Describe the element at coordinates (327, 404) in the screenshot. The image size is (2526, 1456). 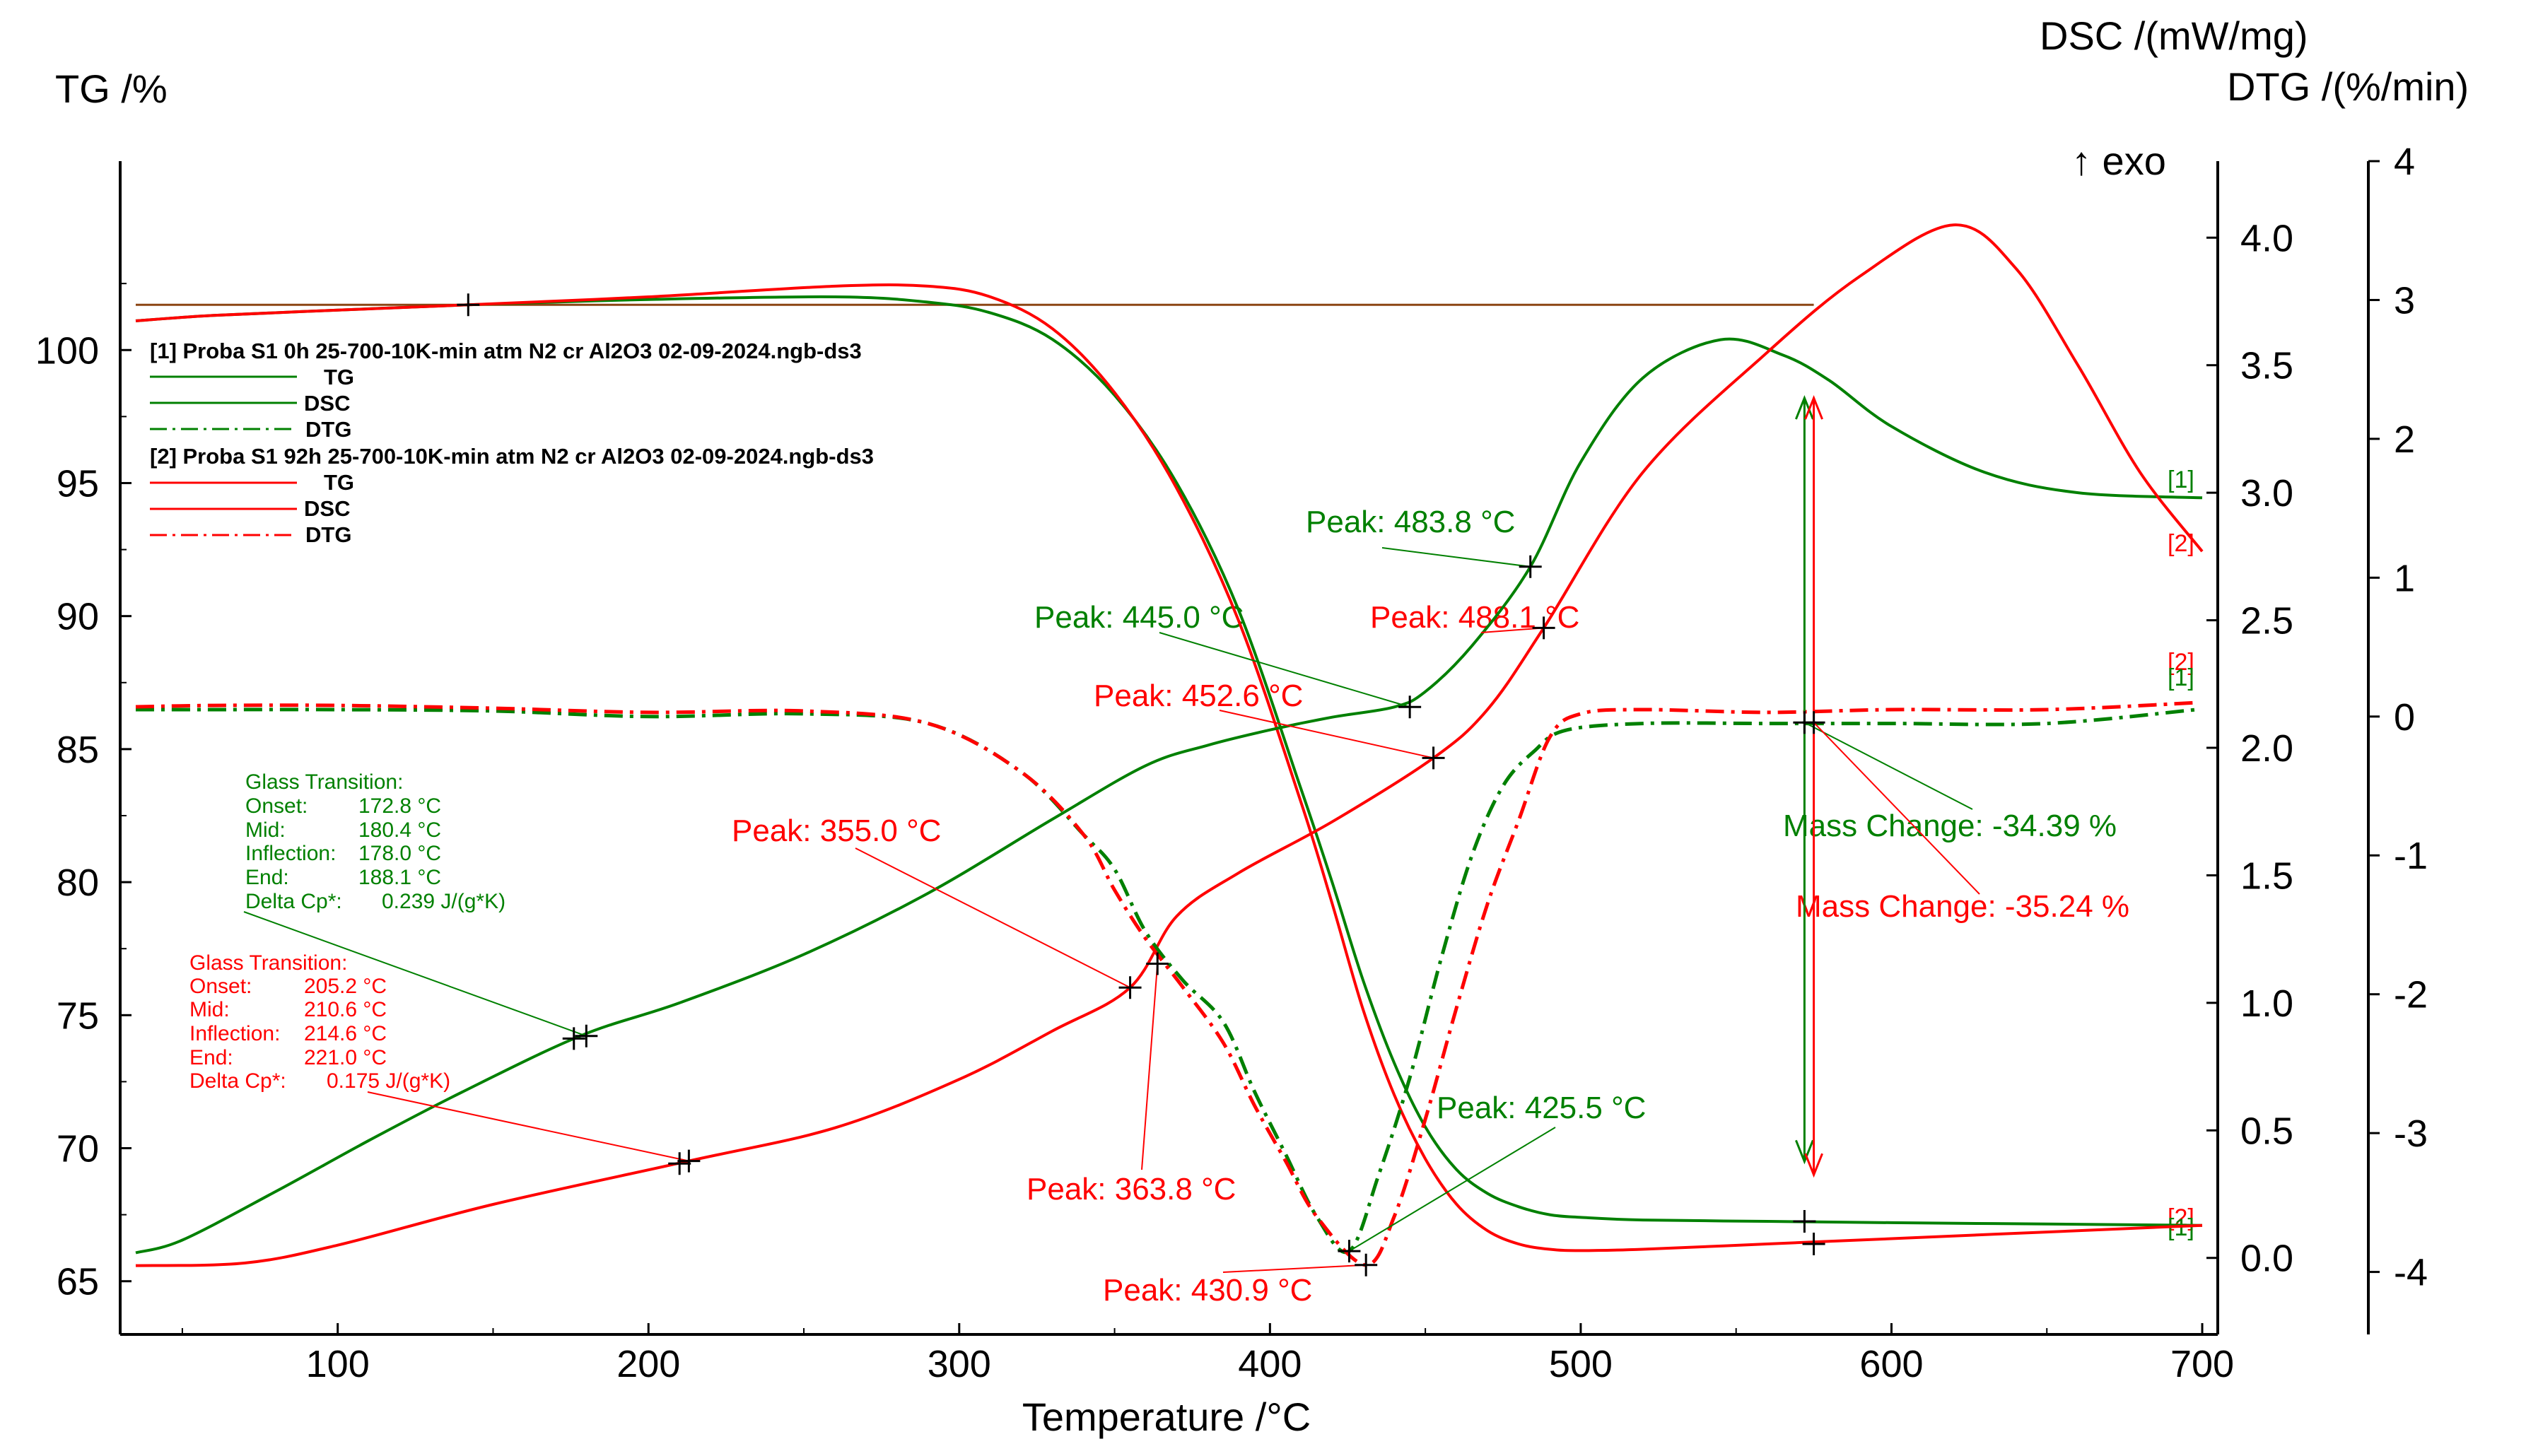
I see `legend-s1-dsc: DSC` at that location.